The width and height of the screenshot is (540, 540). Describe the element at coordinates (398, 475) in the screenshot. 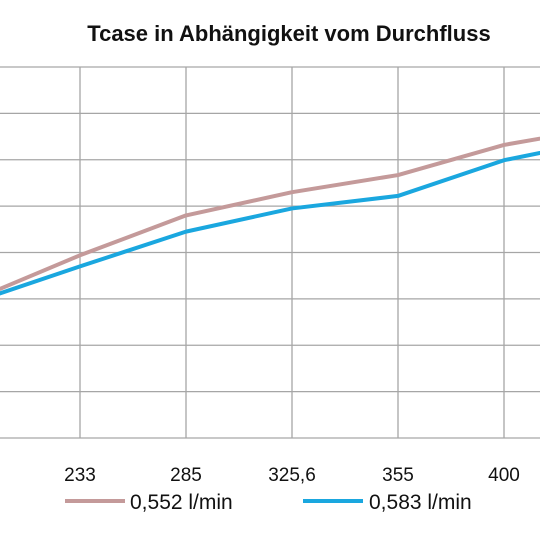

I see `x-tick-label: 355` at that location.